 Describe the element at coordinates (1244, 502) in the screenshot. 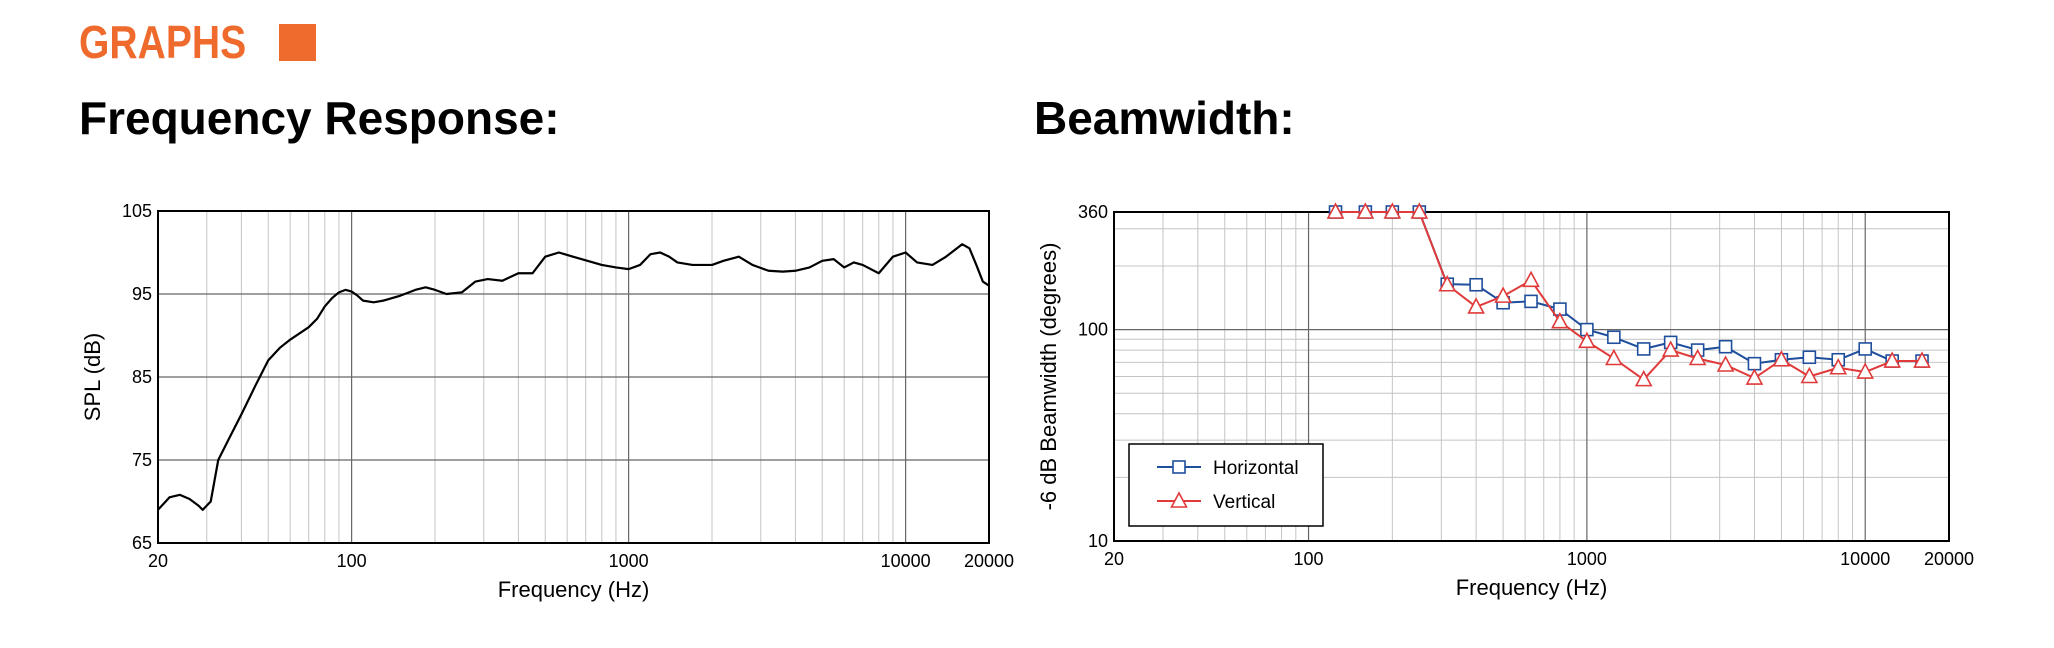

I see `legend-label: Vertical` at that location.